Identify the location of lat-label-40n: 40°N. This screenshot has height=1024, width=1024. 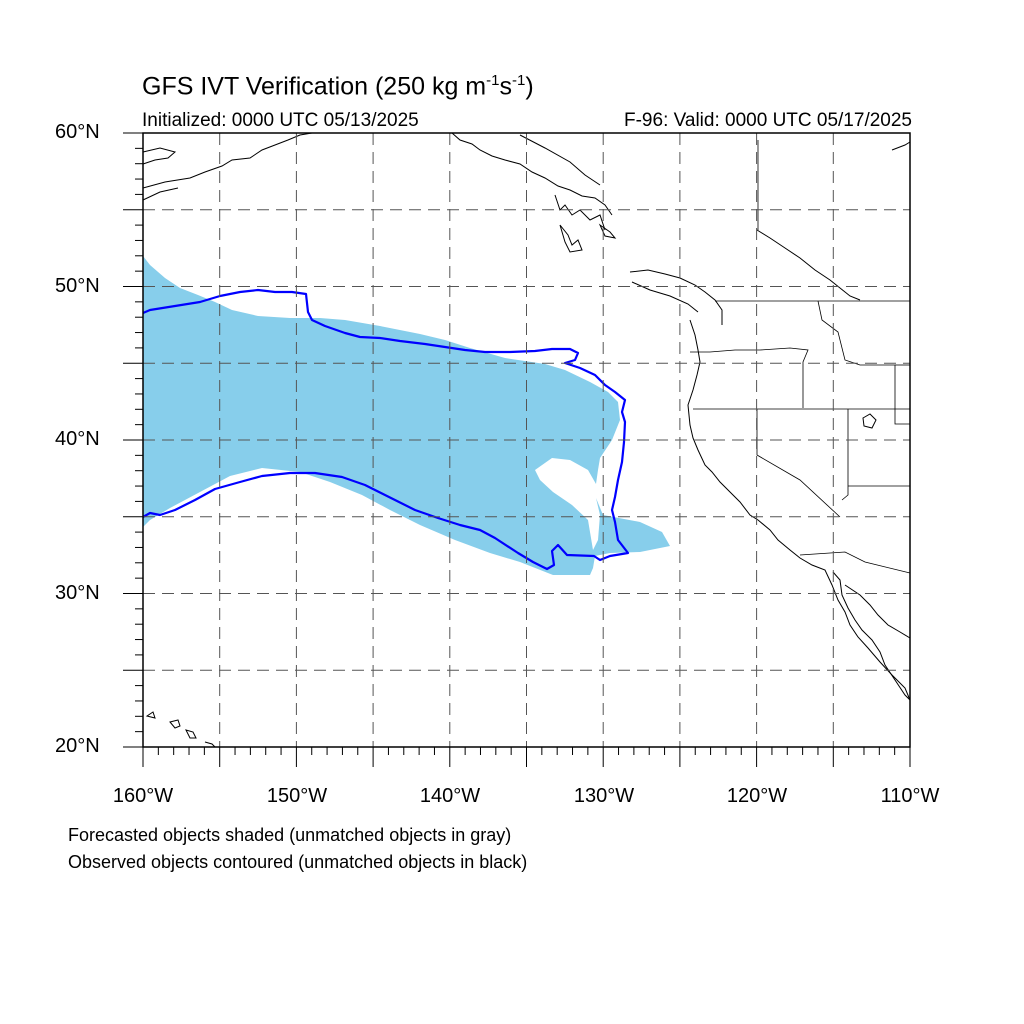
(77, 439).